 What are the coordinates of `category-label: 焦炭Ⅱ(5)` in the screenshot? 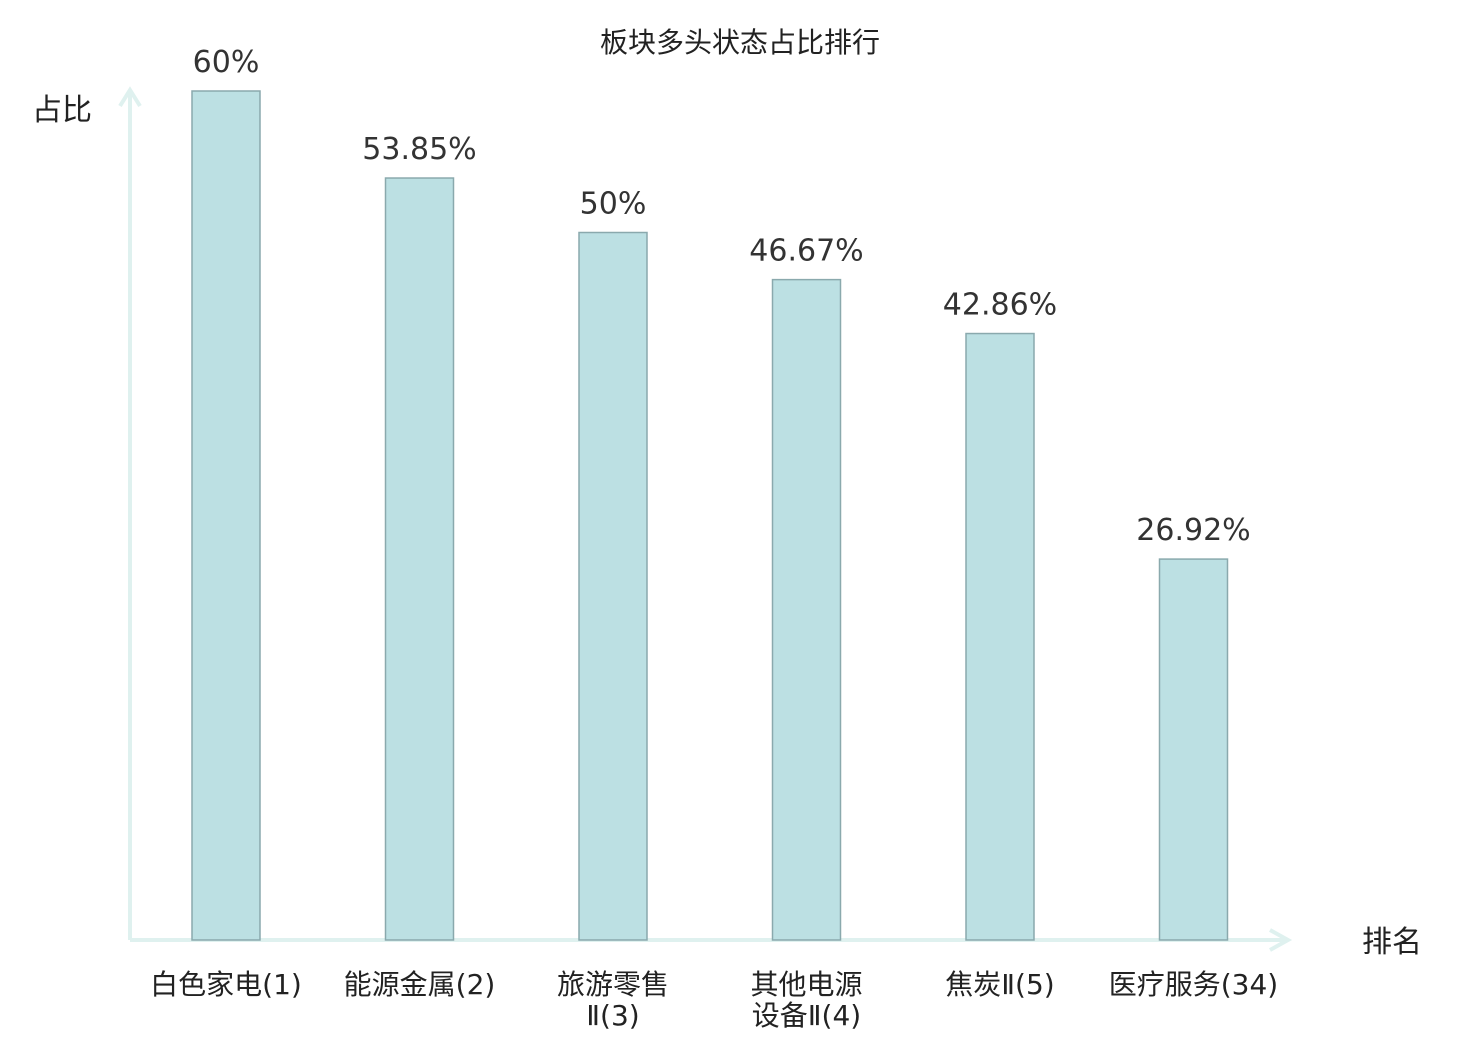 It's located at (999, 984).